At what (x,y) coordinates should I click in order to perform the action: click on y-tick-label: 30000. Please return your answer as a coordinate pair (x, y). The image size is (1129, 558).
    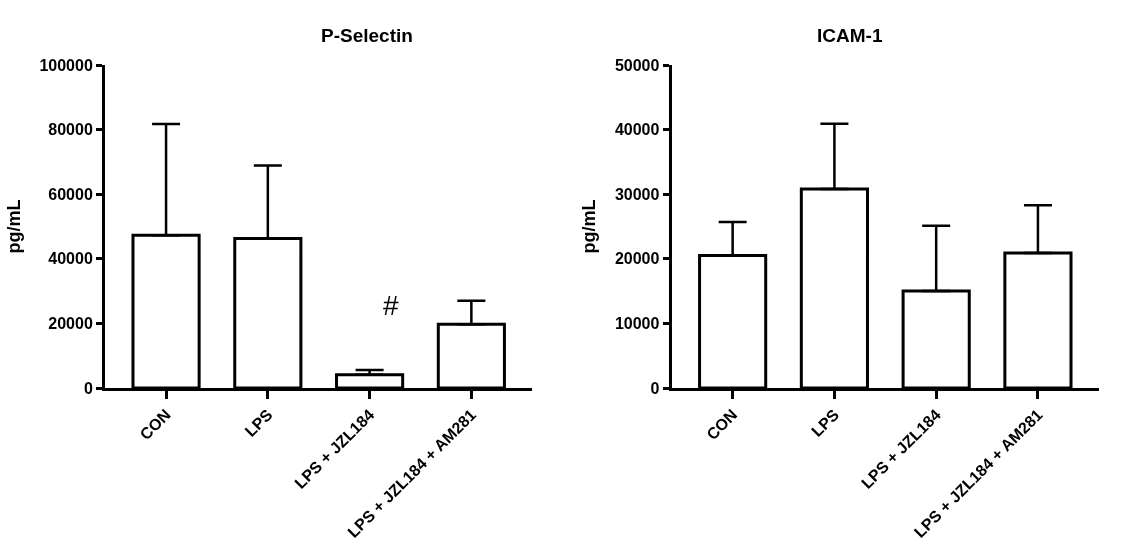
    Looking at the image, I should click on (637, 194).